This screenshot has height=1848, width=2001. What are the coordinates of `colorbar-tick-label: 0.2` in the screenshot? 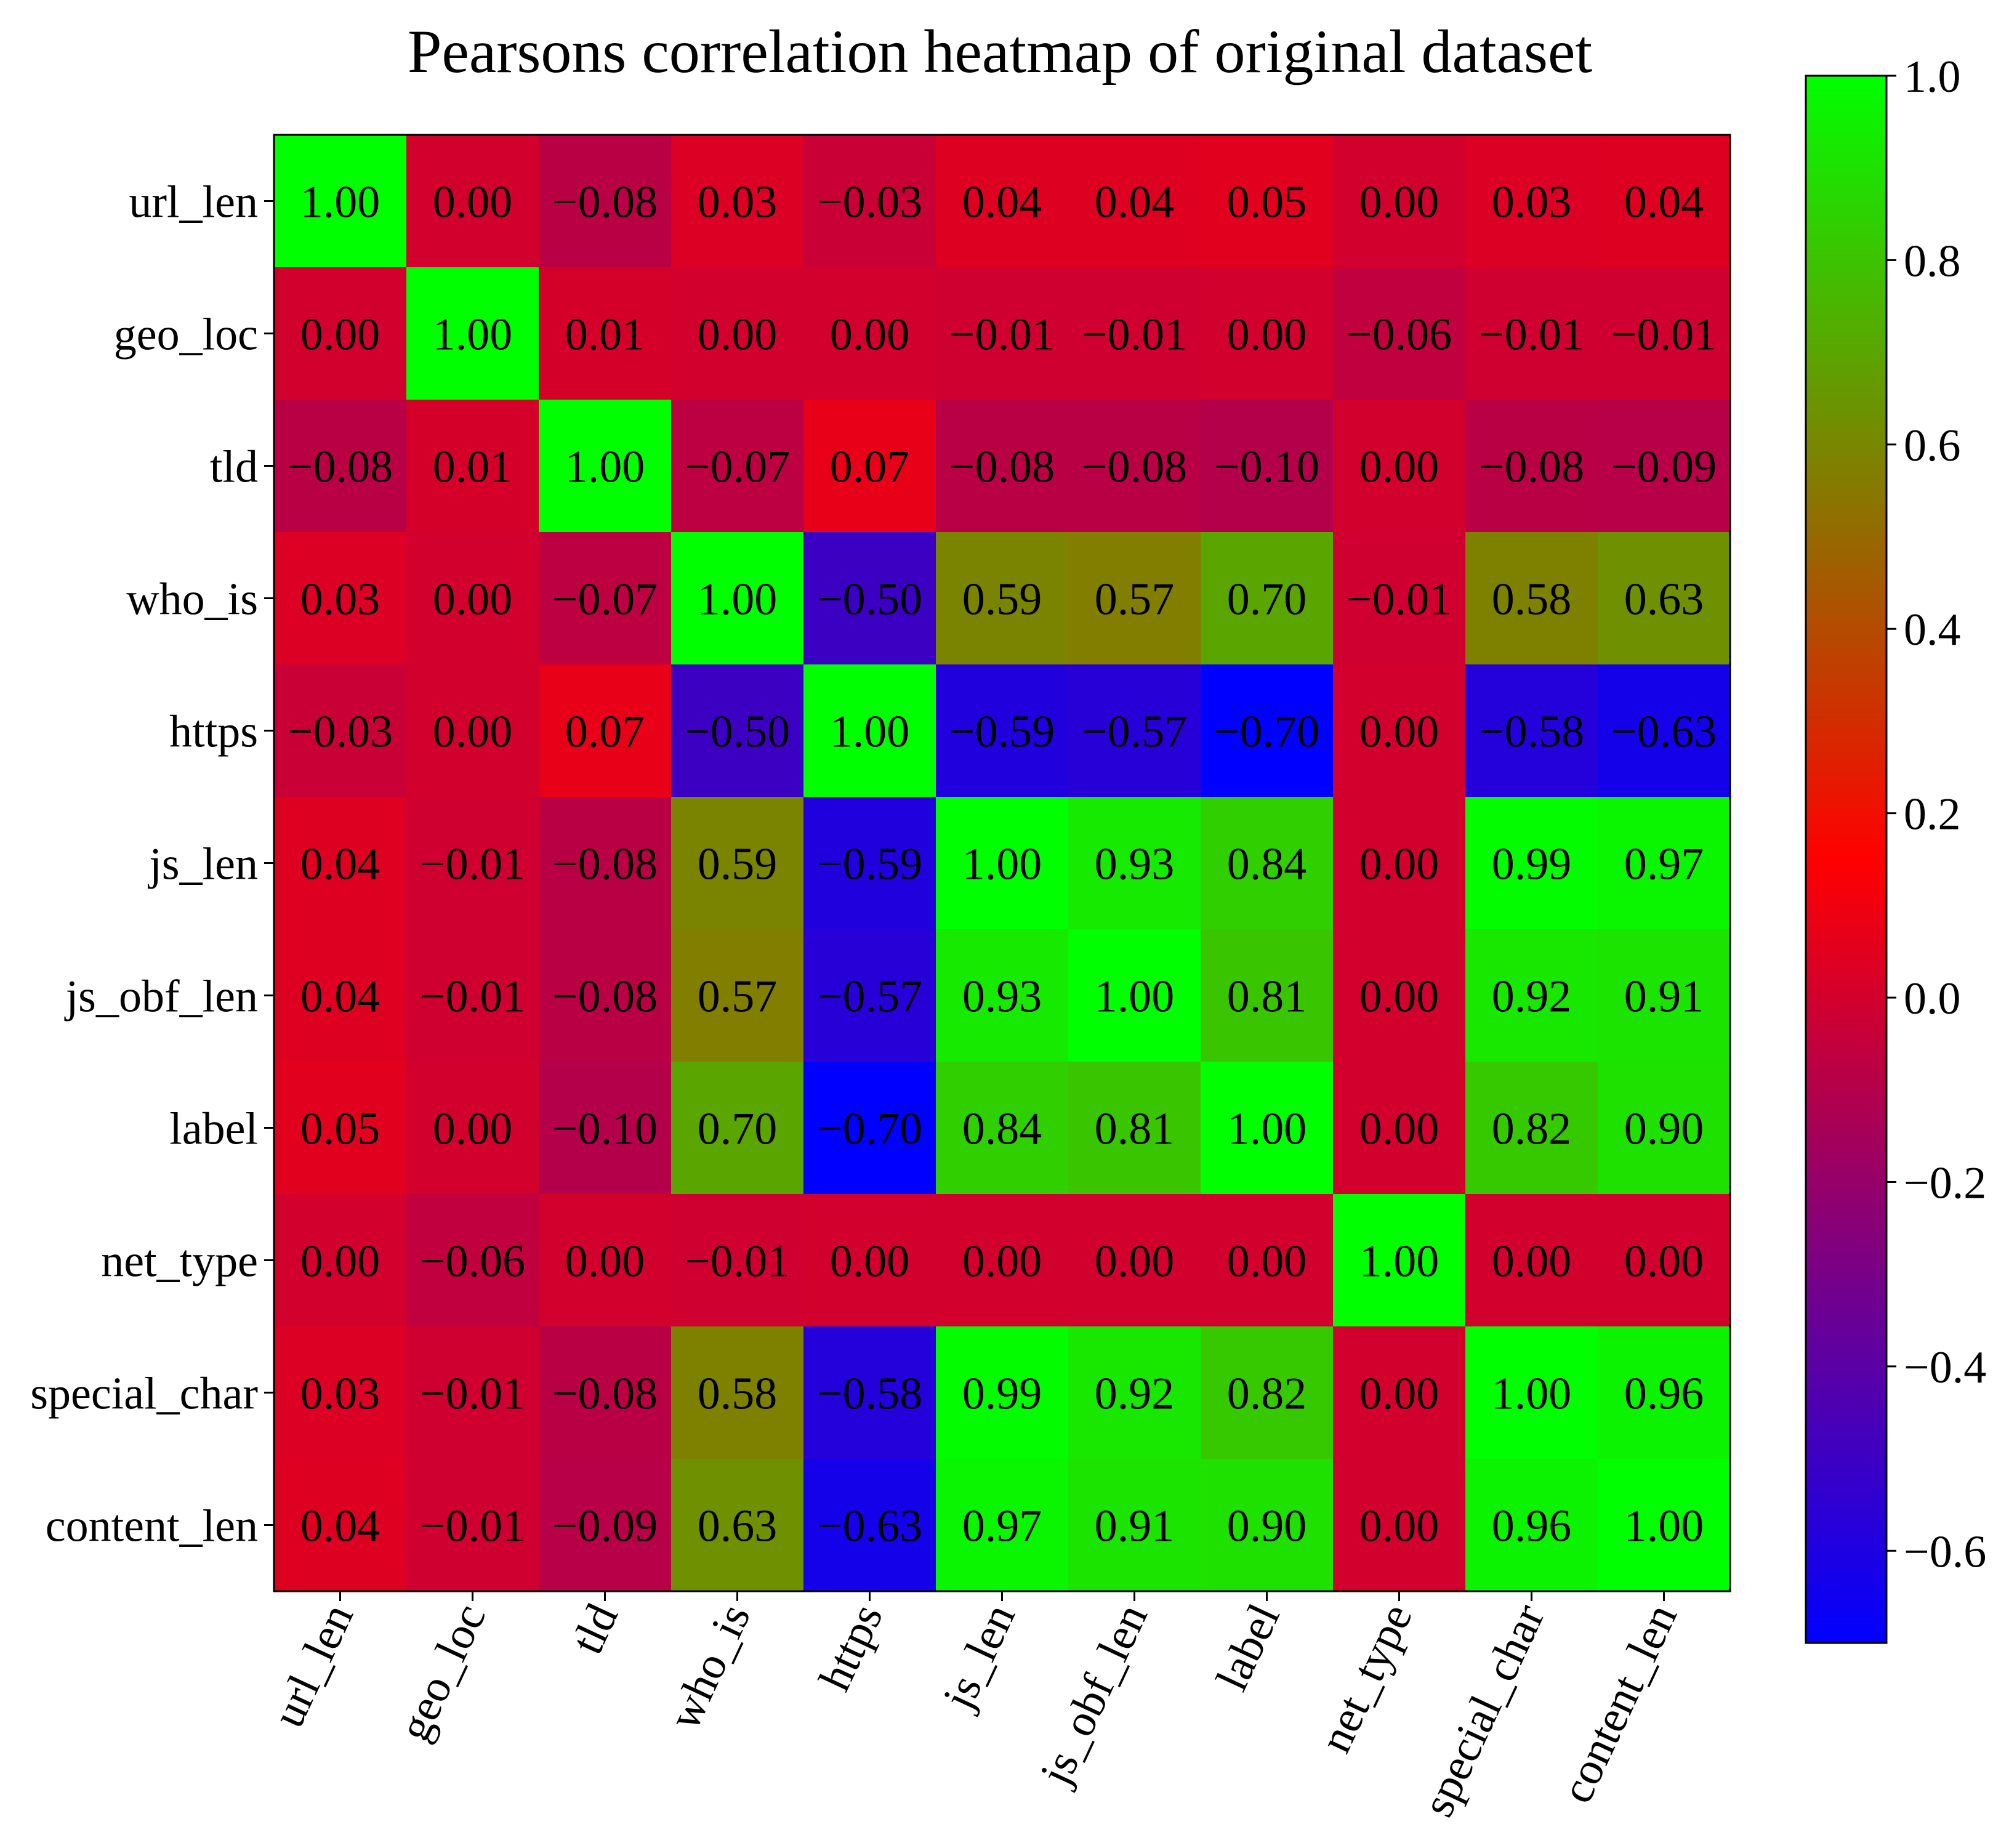 It's located at (1932, 814).